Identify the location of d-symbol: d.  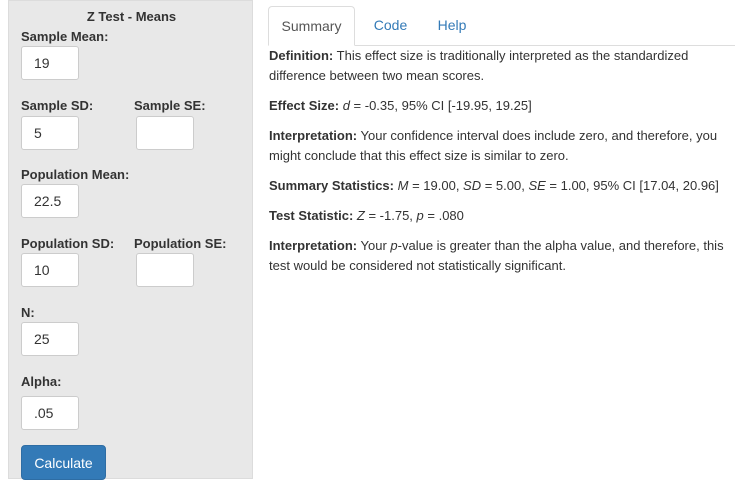
(346, 105).